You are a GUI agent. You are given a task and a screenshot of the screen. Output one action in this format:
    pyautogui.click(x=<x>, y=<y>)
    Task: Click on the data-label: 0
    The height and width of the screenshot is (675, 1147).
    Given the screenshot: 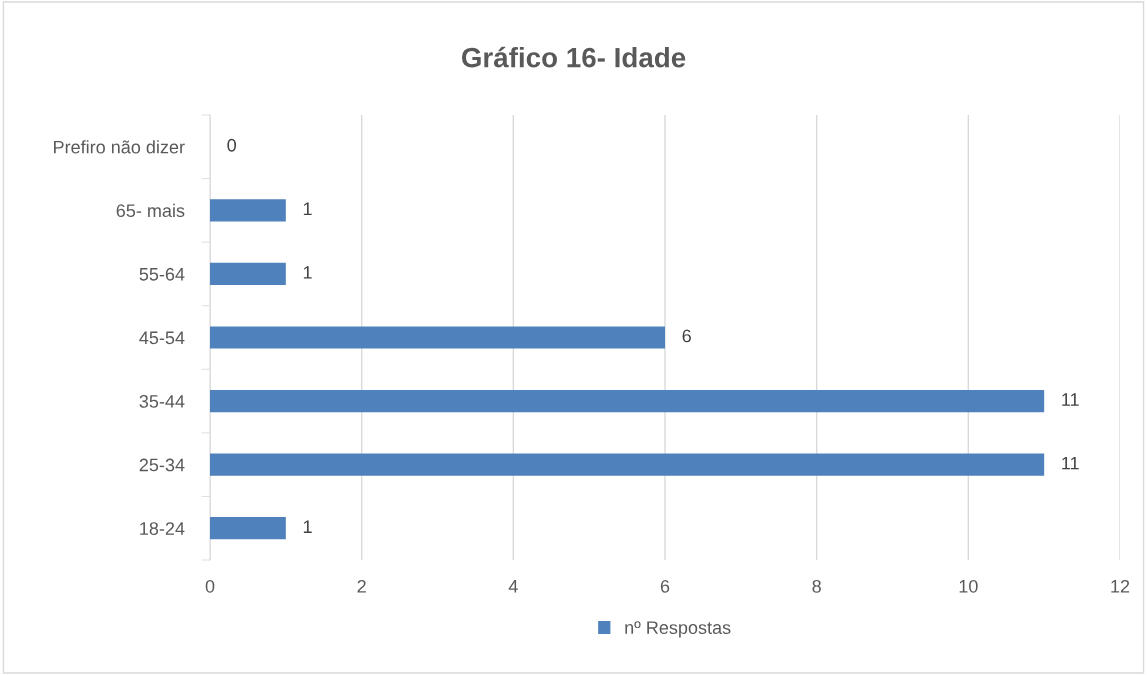 What is the action you would take?
    pyautogui.click(x=231, y=145)
    